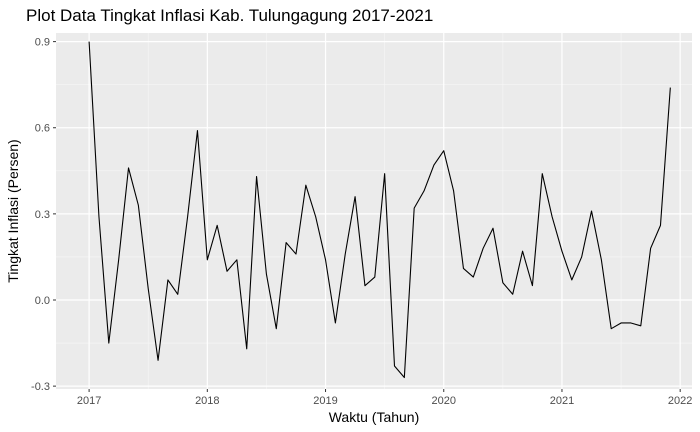 The height and width of the screenshot is (432, 700). I want to click on x-tick-label: 2017, so click(89, 401).